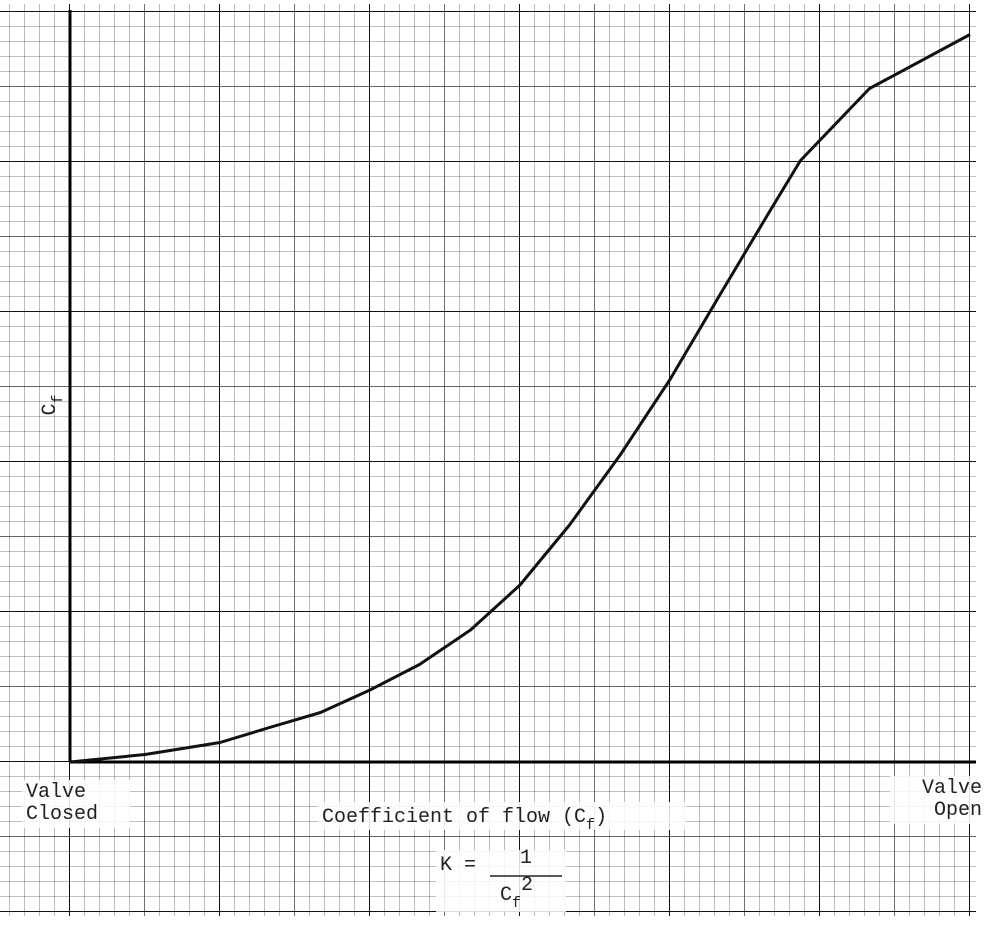 The height and width of the screenshot is (928, 986). I want to click on y-axis-label-base: C, so click(50, 410).